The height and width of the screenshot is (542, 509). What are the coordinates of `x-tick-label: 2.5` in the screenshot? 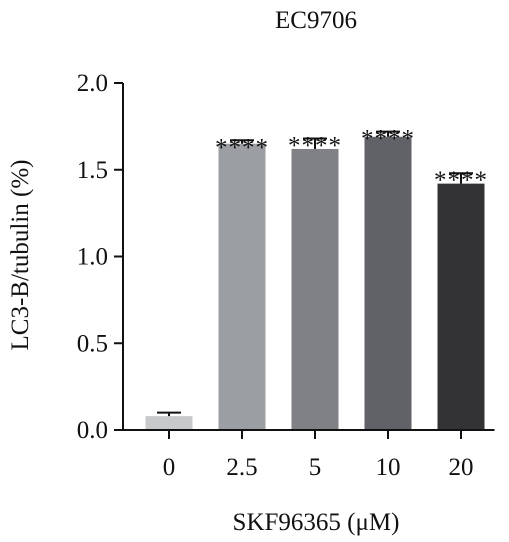 It's located at (241, 467).